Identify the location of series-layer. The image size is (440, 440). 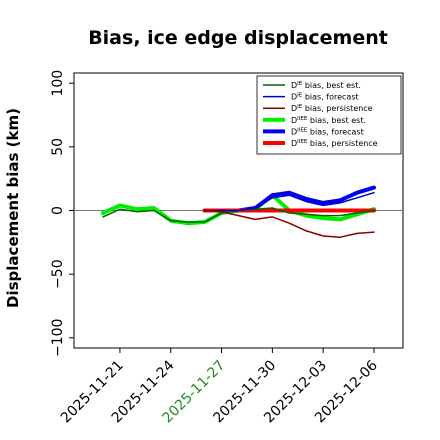
(238, 211).